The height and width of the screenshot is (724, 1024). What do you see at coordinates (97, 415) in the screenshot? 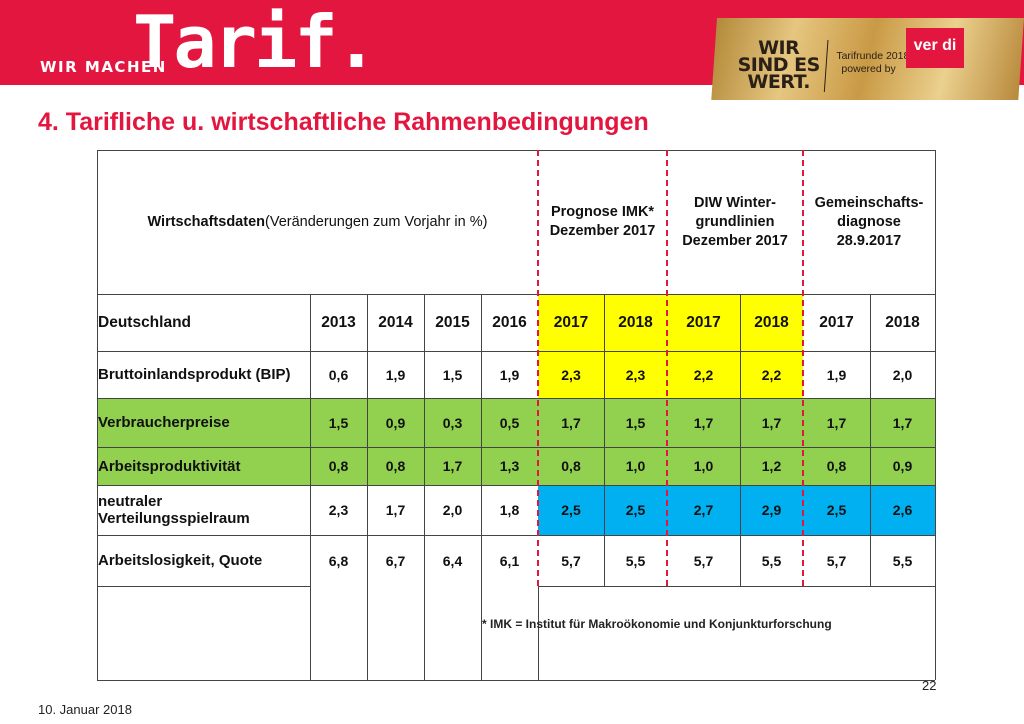
I see `table-border-left` at bounding box center [97, 415].